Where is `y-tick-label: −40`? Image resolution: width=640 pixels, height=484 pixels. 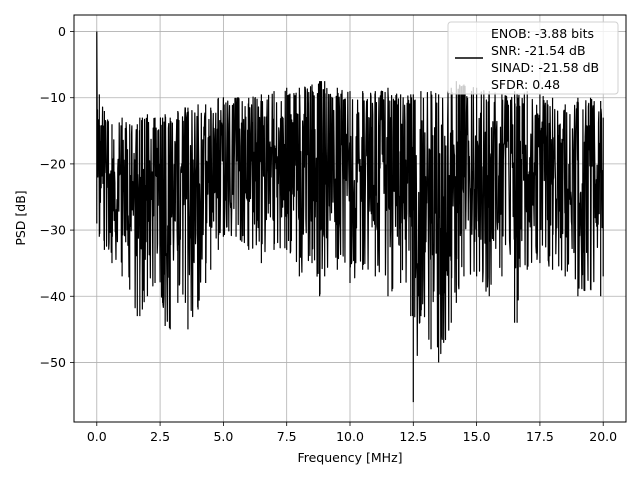 y-tick-label: −40 is located at coordinates (53, 296).